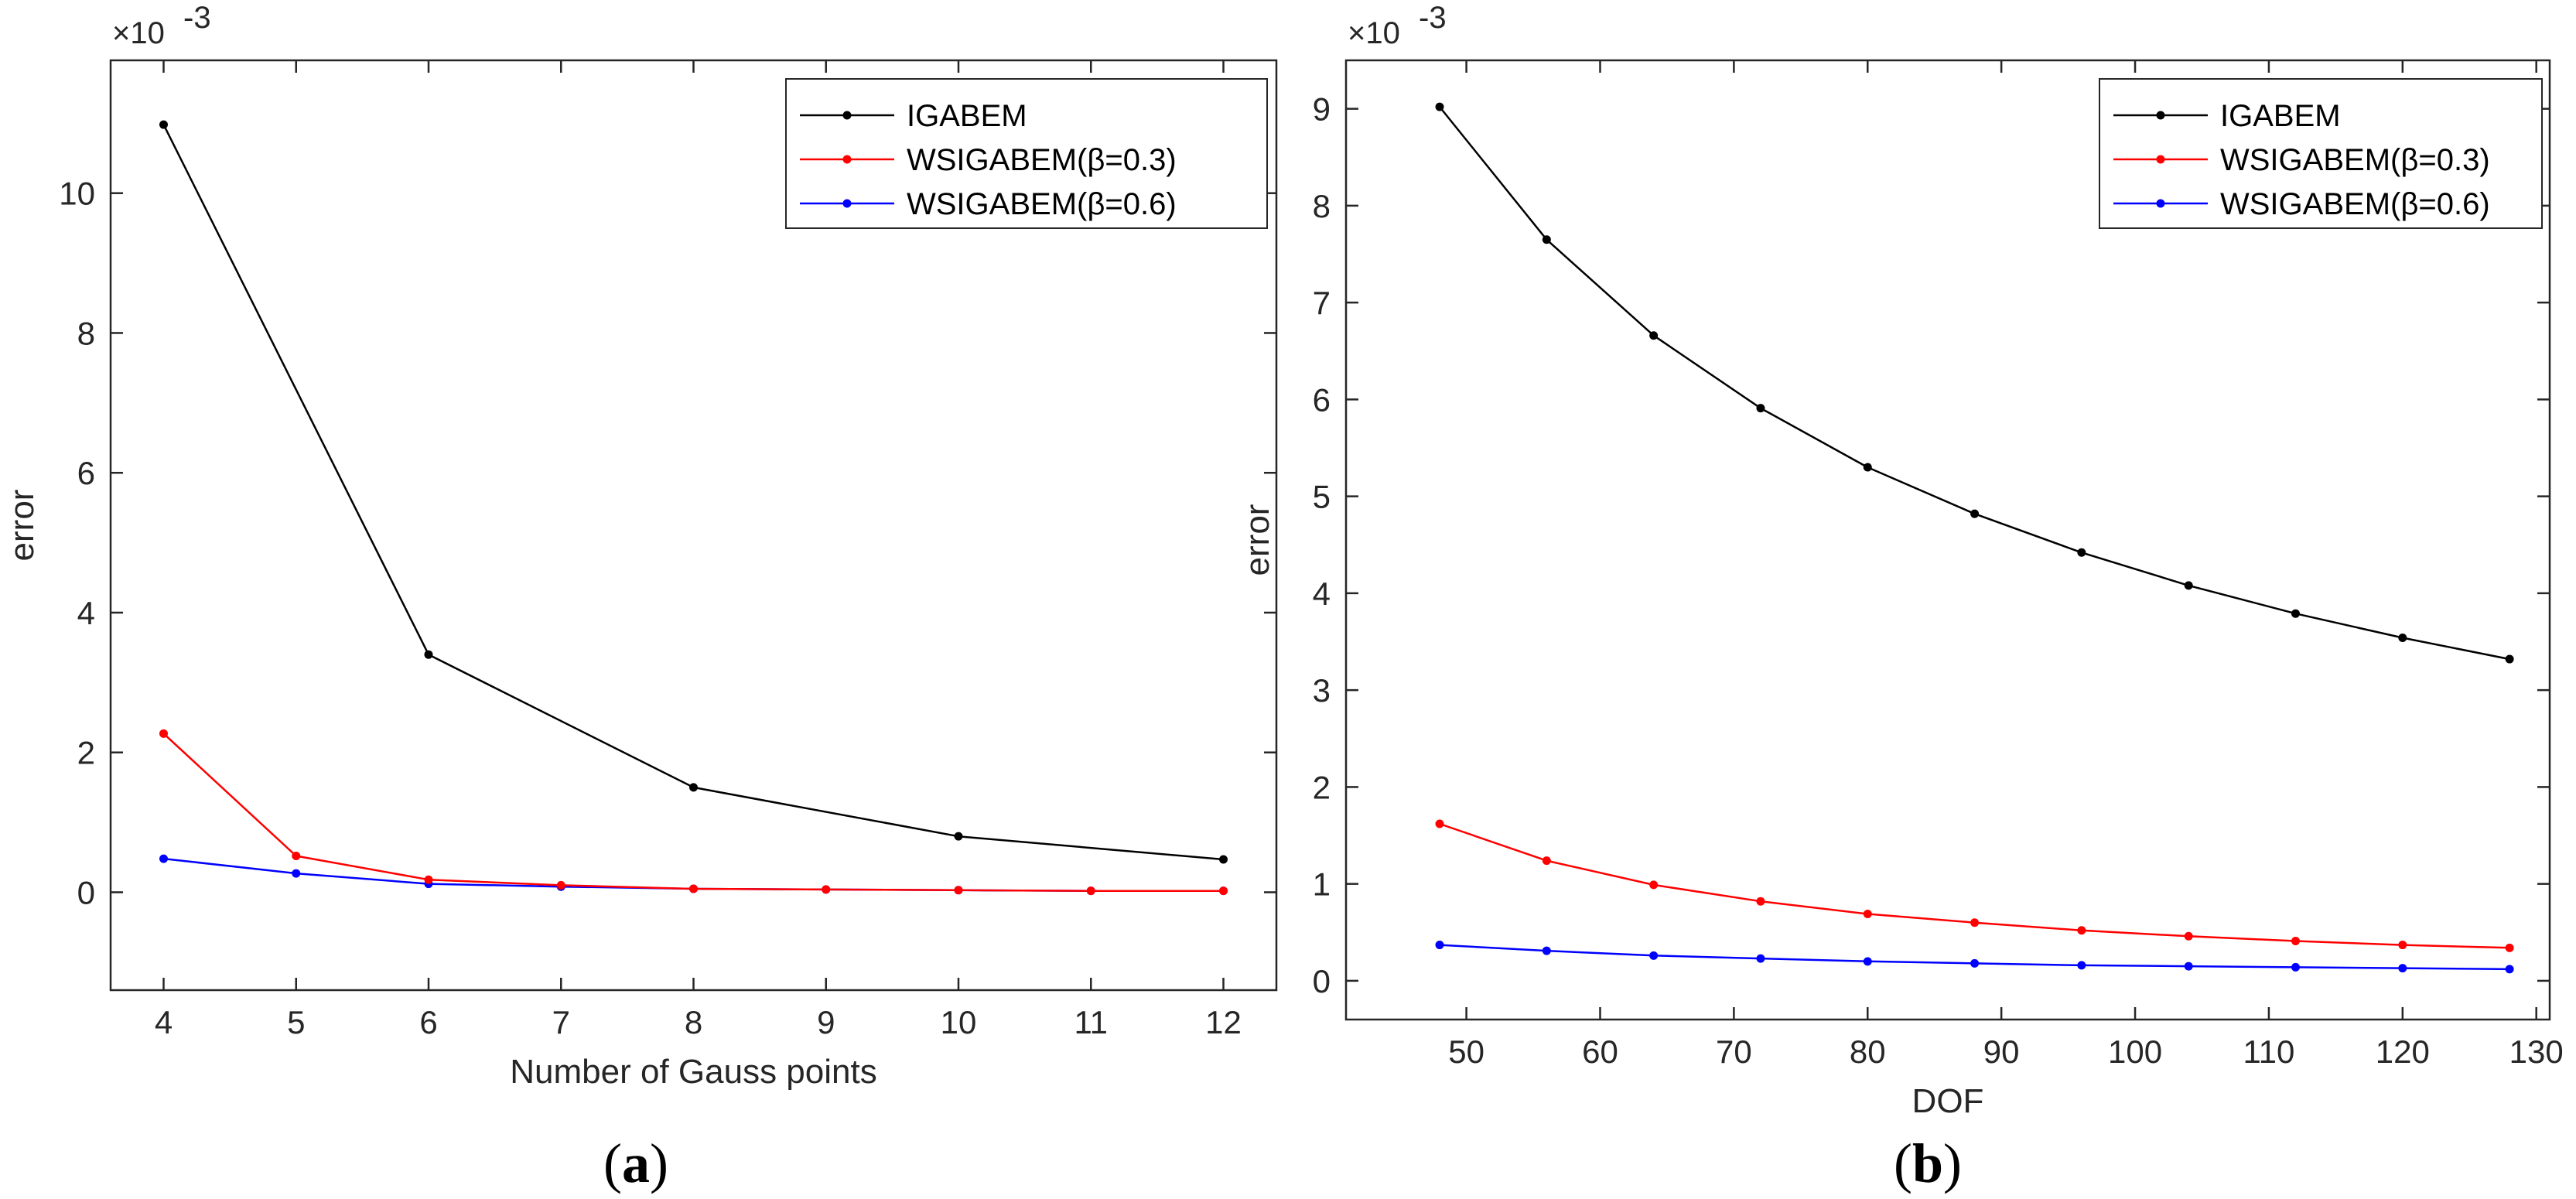  What do you see at coordinates (22, 526) in the screenshot?
I see `y-axis-label: error` at bounding box center [22, 526].